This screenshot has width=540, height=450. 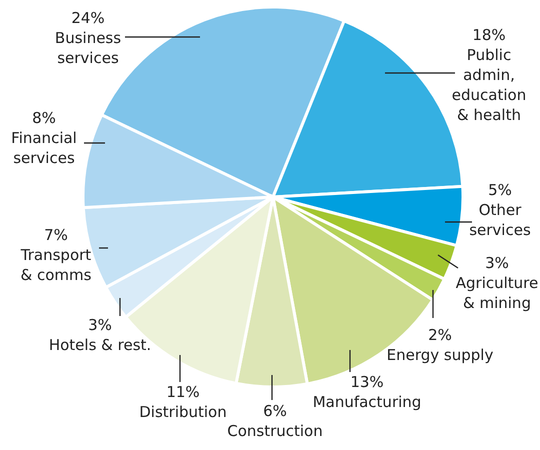 I want to click on slice-label: Other services, so click(x=500, y=220).